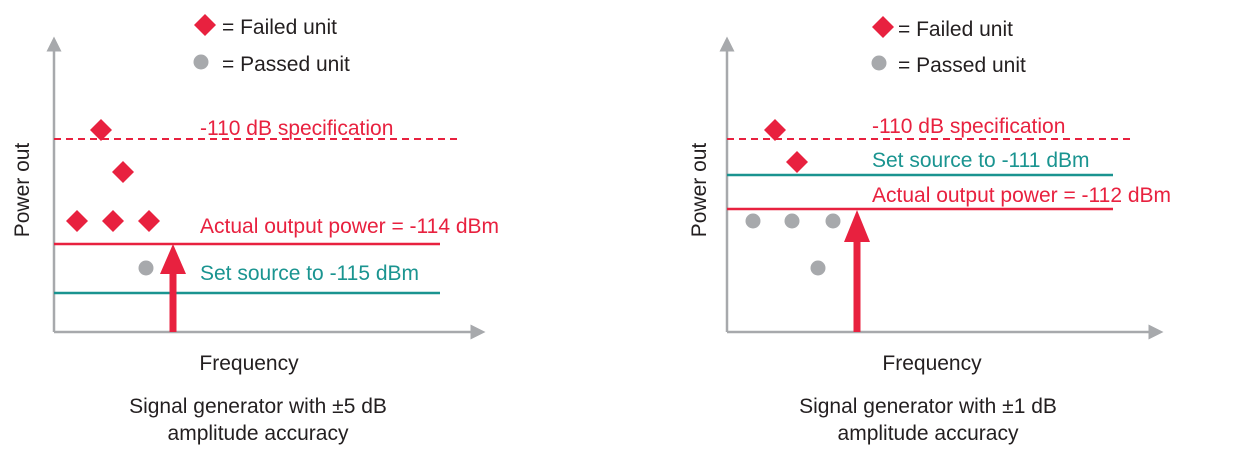  What do you see at coordinates (981, 160) in the screenshot?
I see `set-source-label: Set source to -111 dBm` at bounding box center [981, 160].